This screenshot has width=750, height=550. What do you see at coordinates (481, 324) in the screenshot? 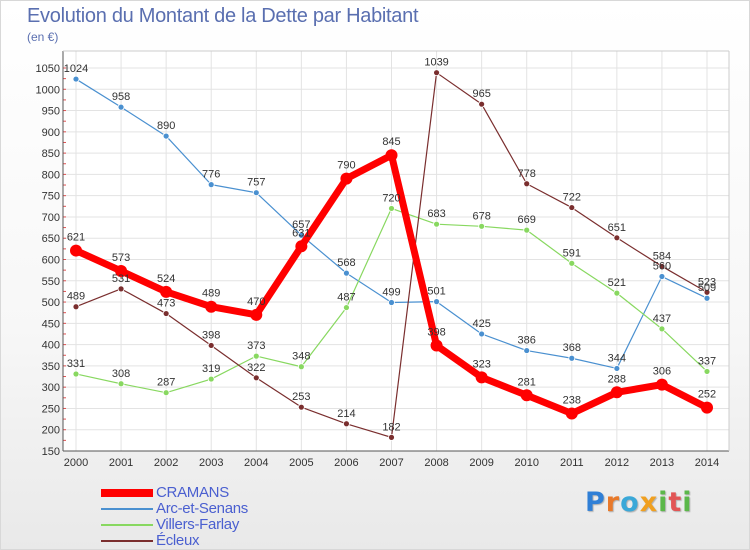
I see `data-label-arc-et-senans: 425` at bounding box center [481, 324].